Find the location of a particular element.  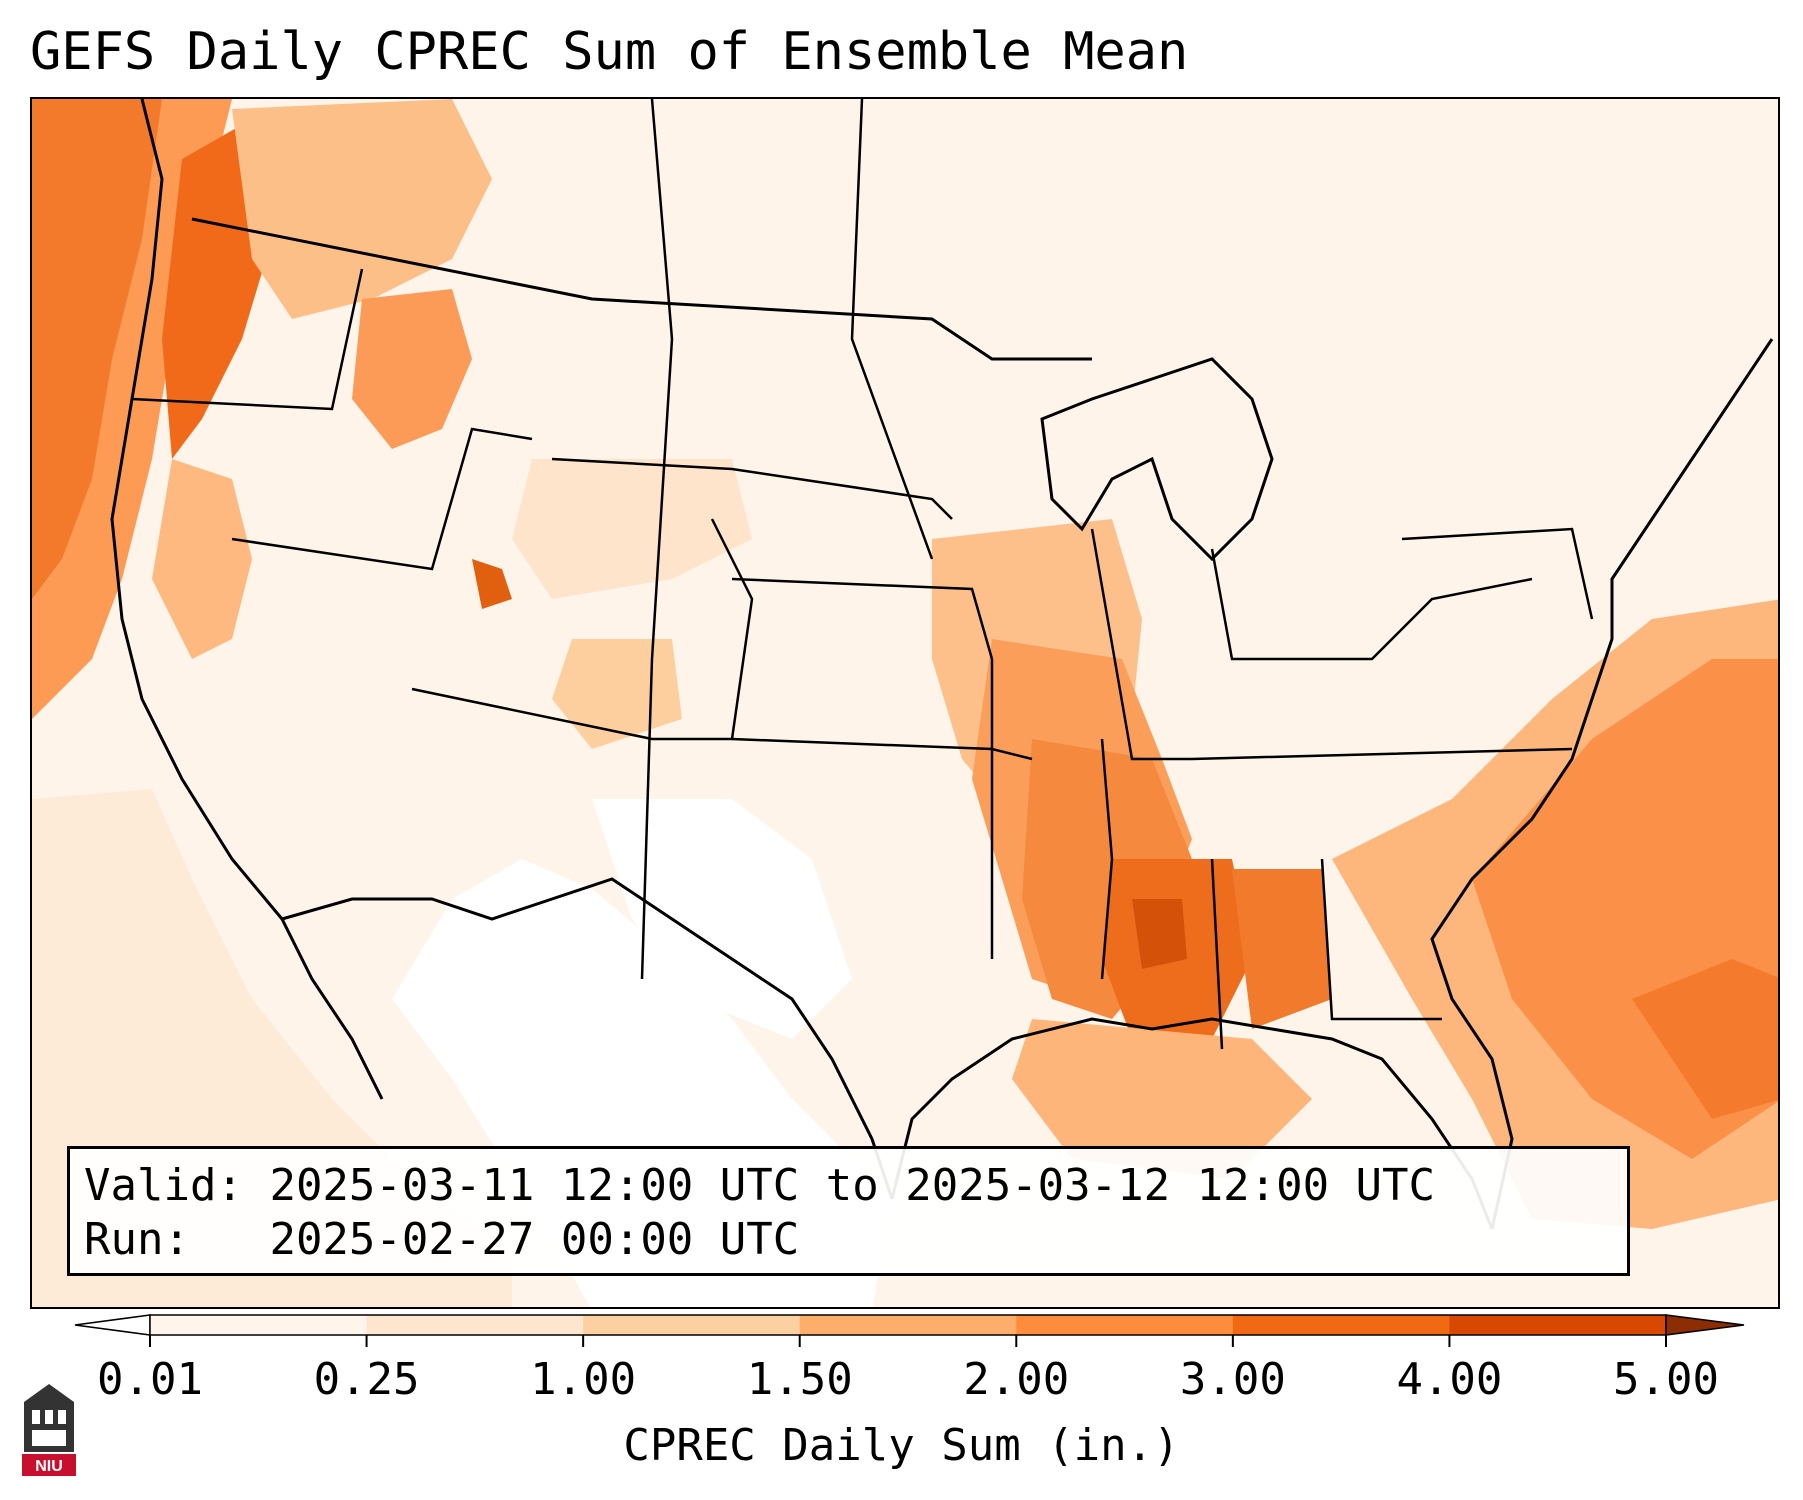

mexico-border is located at coordinates (587, 1038).